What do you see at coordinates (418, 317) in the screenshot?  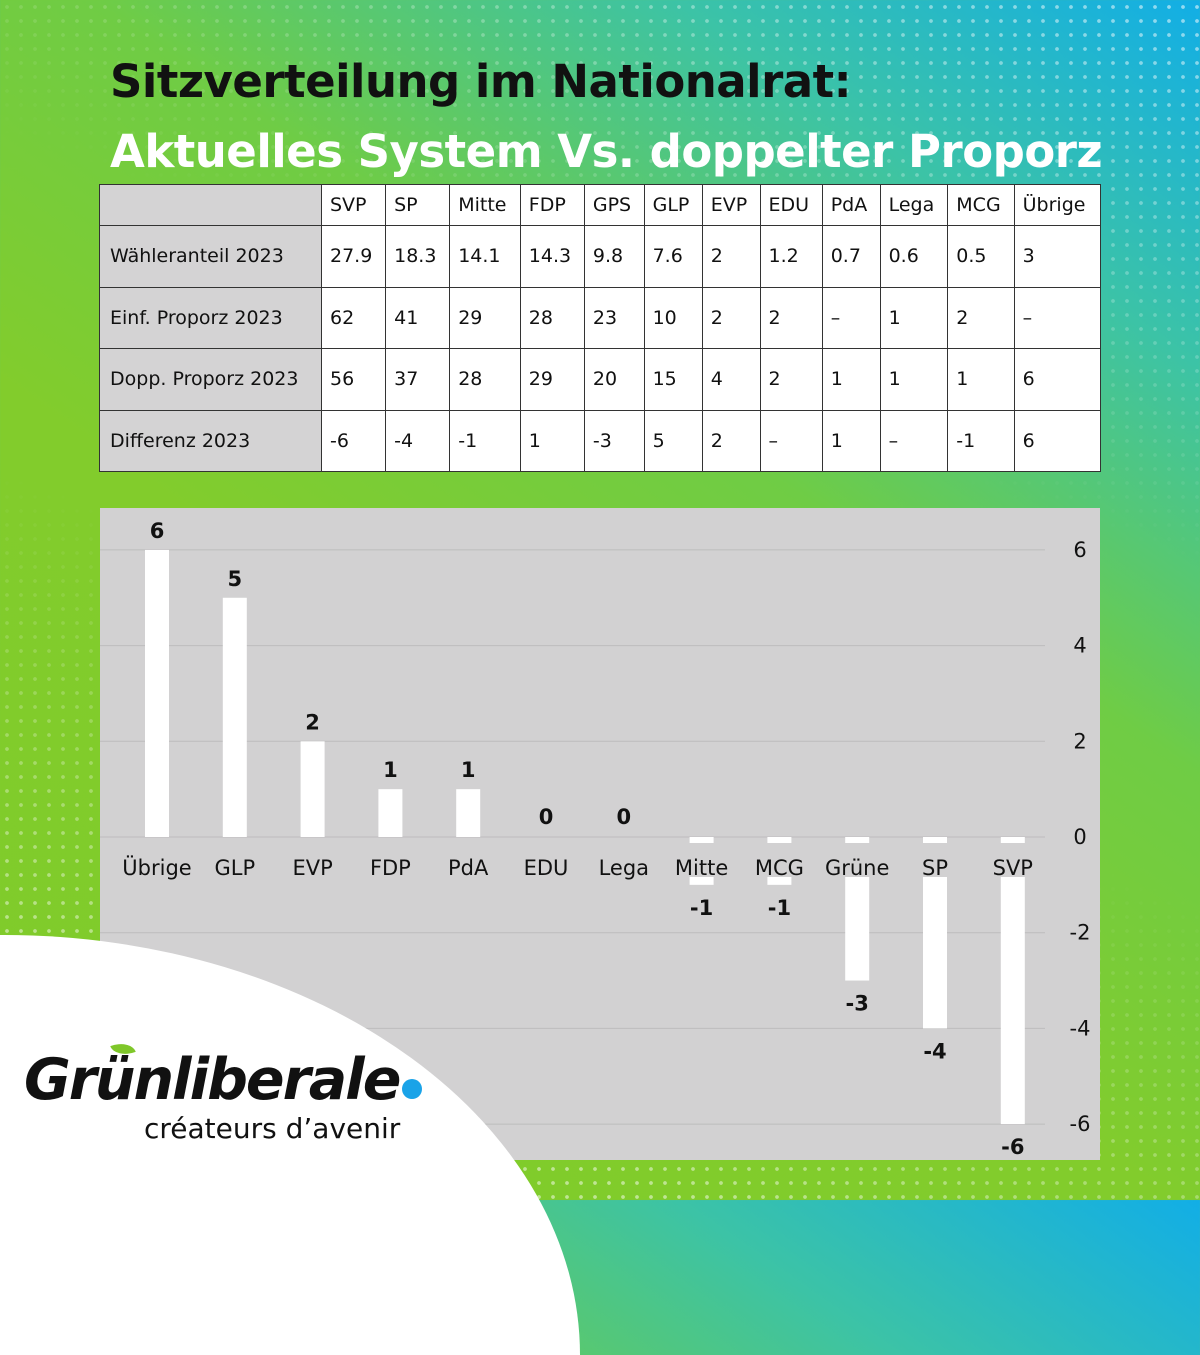 I see `table-cell: 41` at bounding box center [418, 317].